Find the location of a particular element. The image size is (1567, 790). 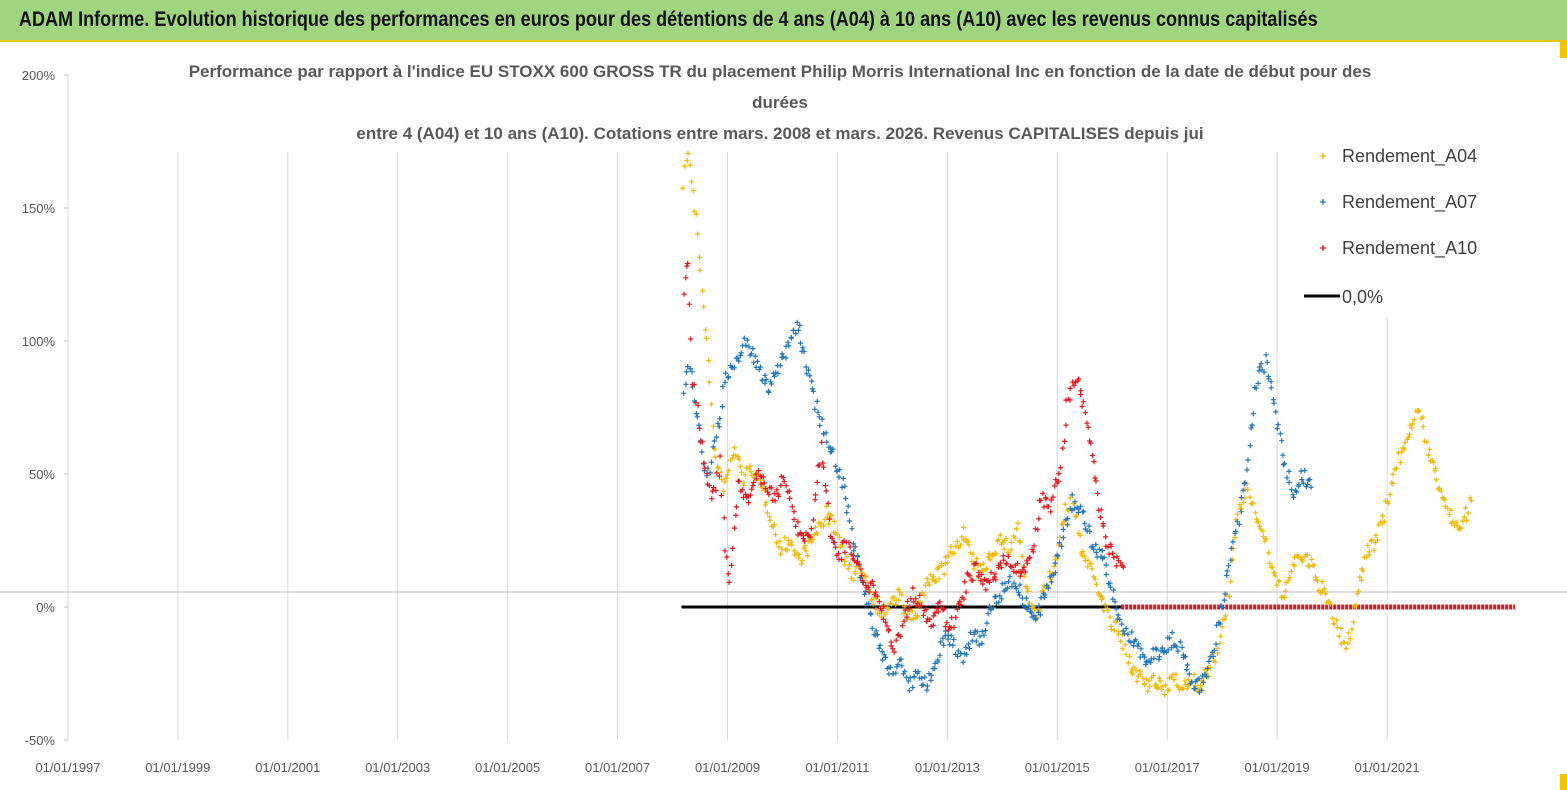

legend-label: Rendement_A10 is located at coordinates (1409, 248).